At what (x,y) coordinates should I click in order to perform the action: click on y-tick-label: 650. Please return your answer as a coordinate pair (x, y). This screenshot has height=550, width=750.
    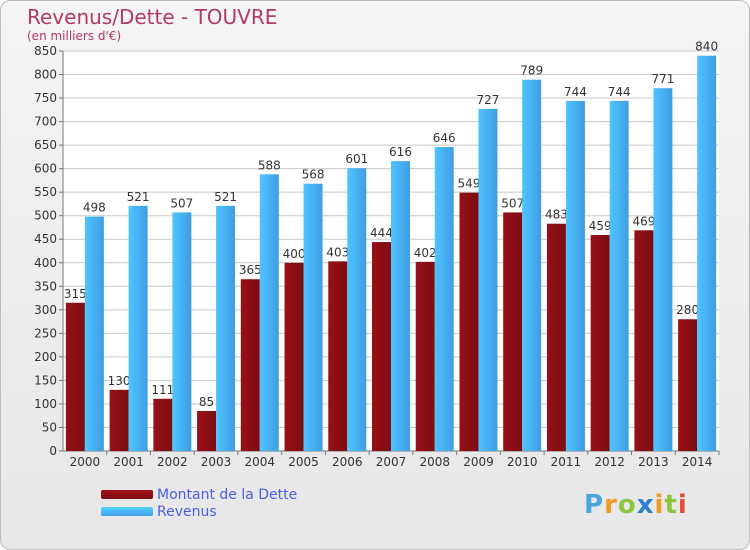
    Looking at the image, I should click on (45, 145).